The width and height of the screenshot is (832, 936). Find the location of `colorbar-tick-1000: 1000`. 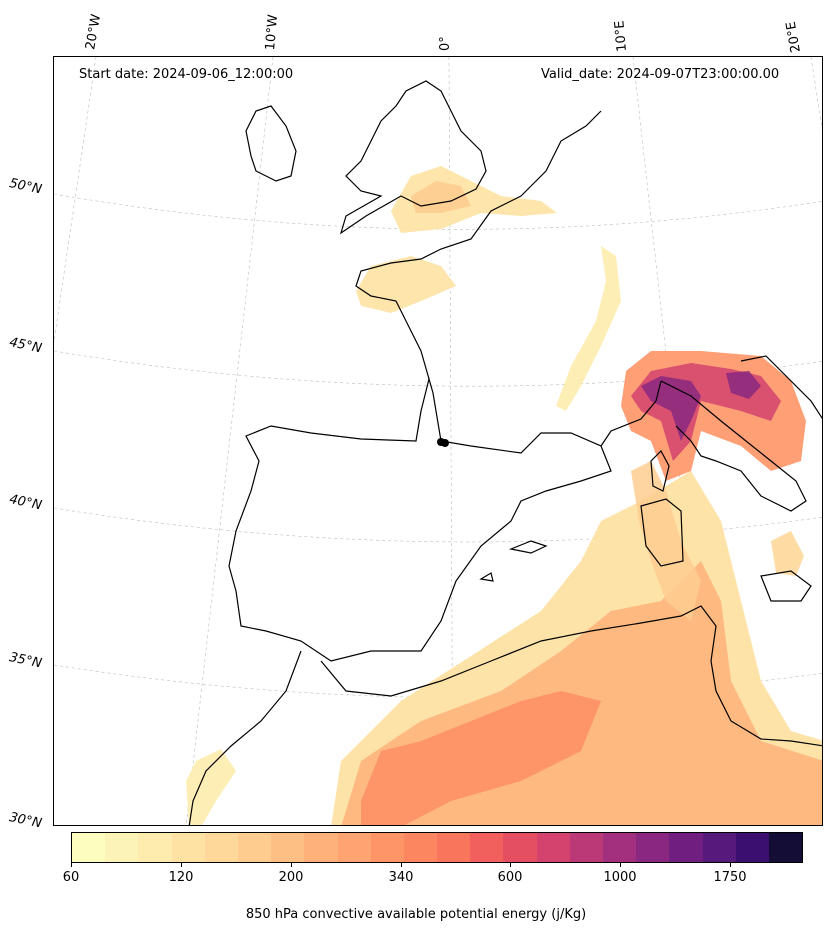

colorbar-tick-1000: 1000 is located at coordinates (620, 877).